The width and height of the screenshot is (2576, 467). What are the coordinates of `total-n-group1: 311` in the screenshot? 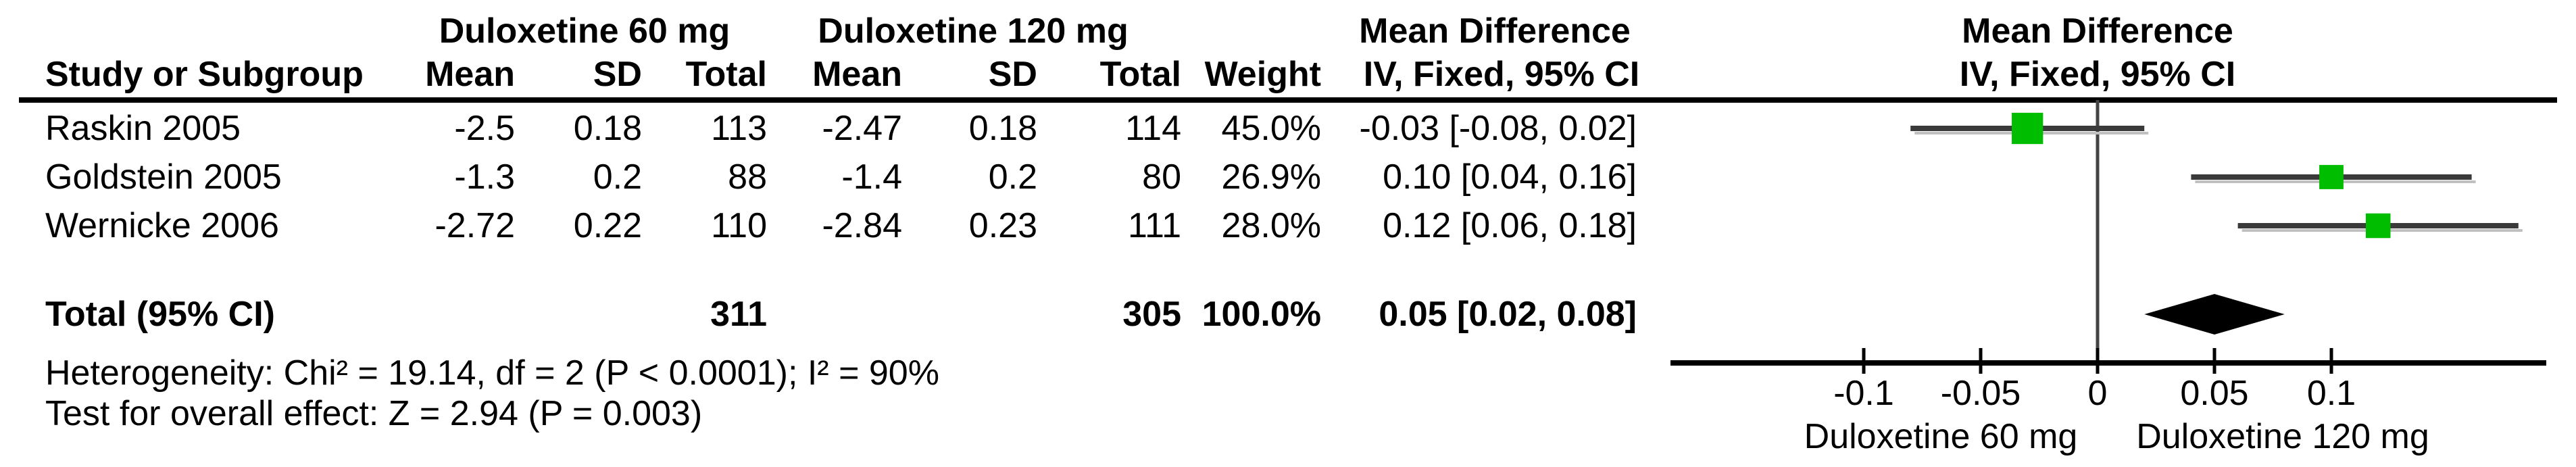 It's located at (739, 314).